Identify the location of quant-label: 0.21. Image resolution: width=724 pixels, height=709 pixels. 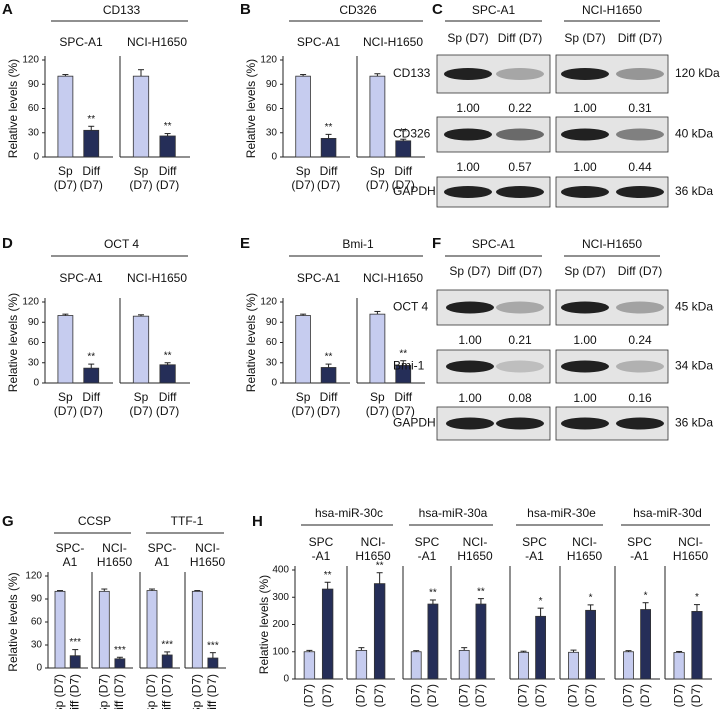
(520, 340).